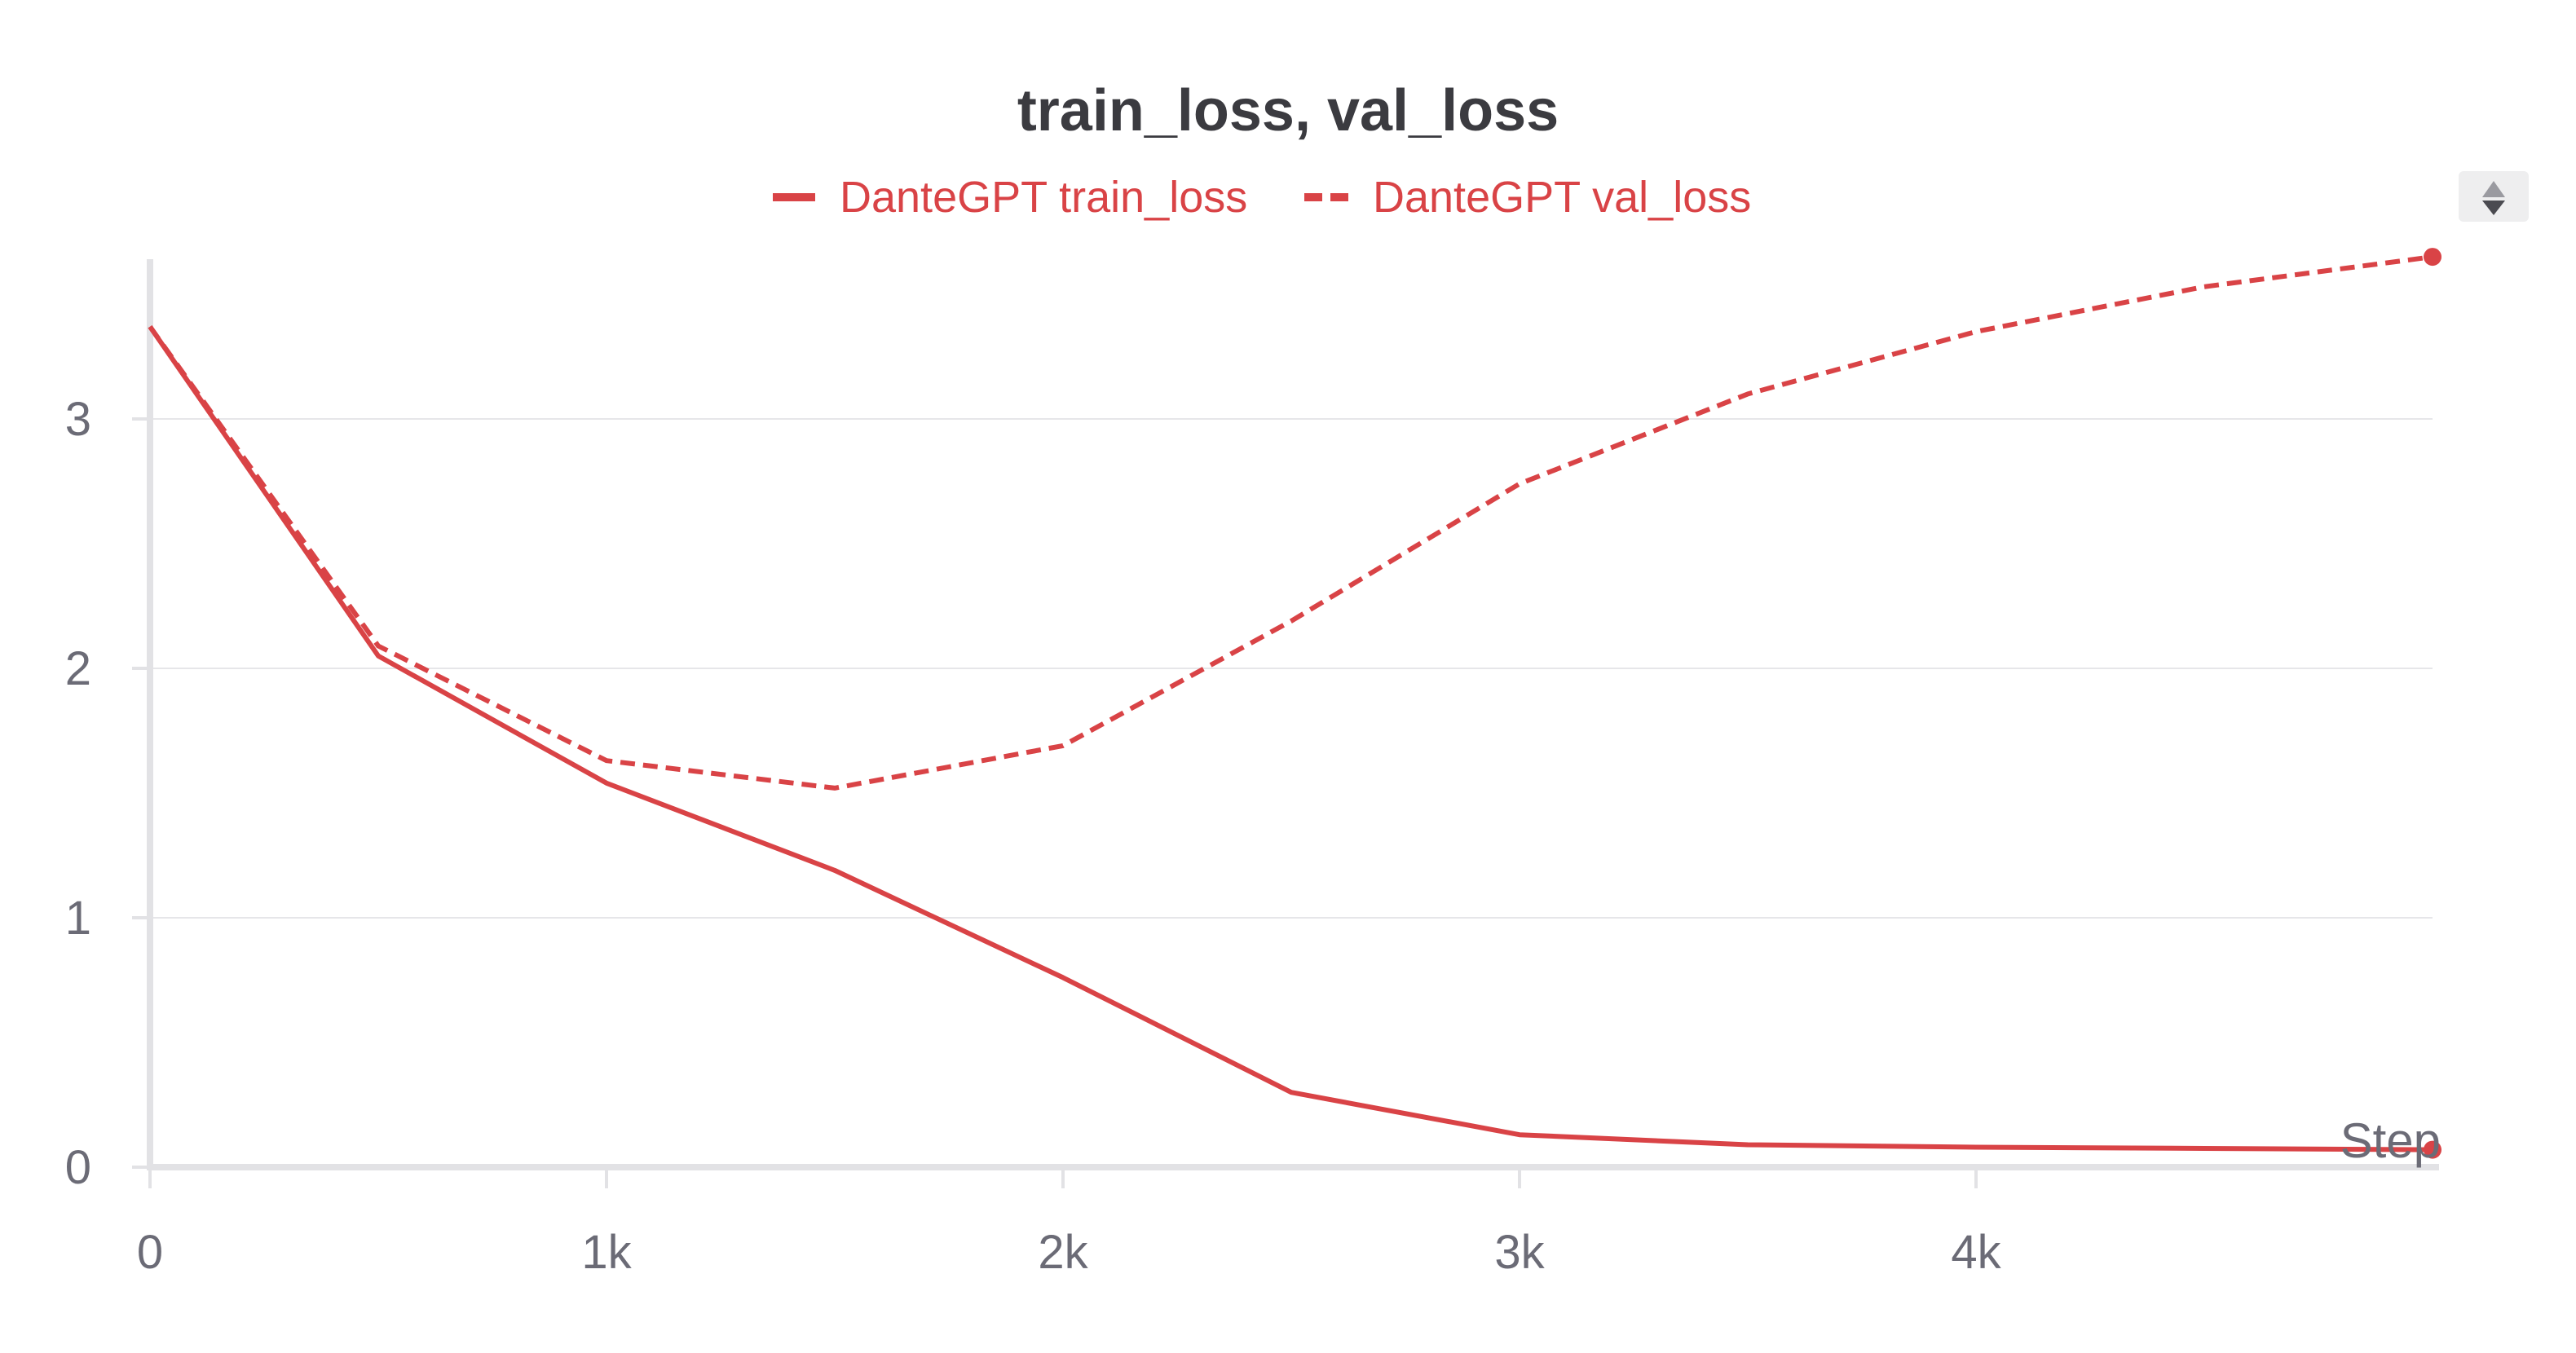  I want to click on series-endpoint-val-loss, so click(2432, 257).